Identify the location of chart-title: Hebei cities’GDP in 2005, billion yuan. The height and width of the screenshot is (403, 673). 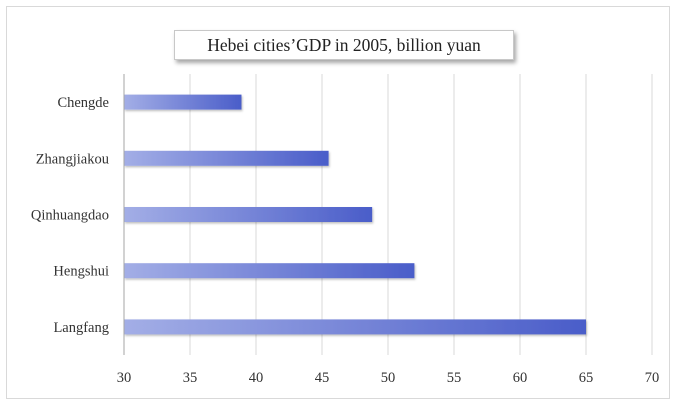
(344, 45).